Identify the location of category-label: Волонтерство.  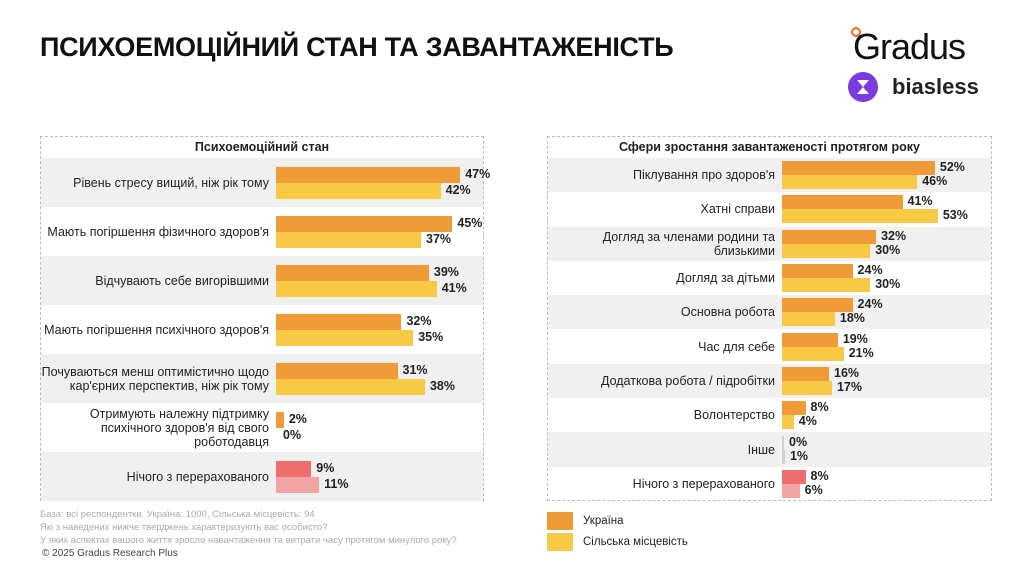
(734, 415).